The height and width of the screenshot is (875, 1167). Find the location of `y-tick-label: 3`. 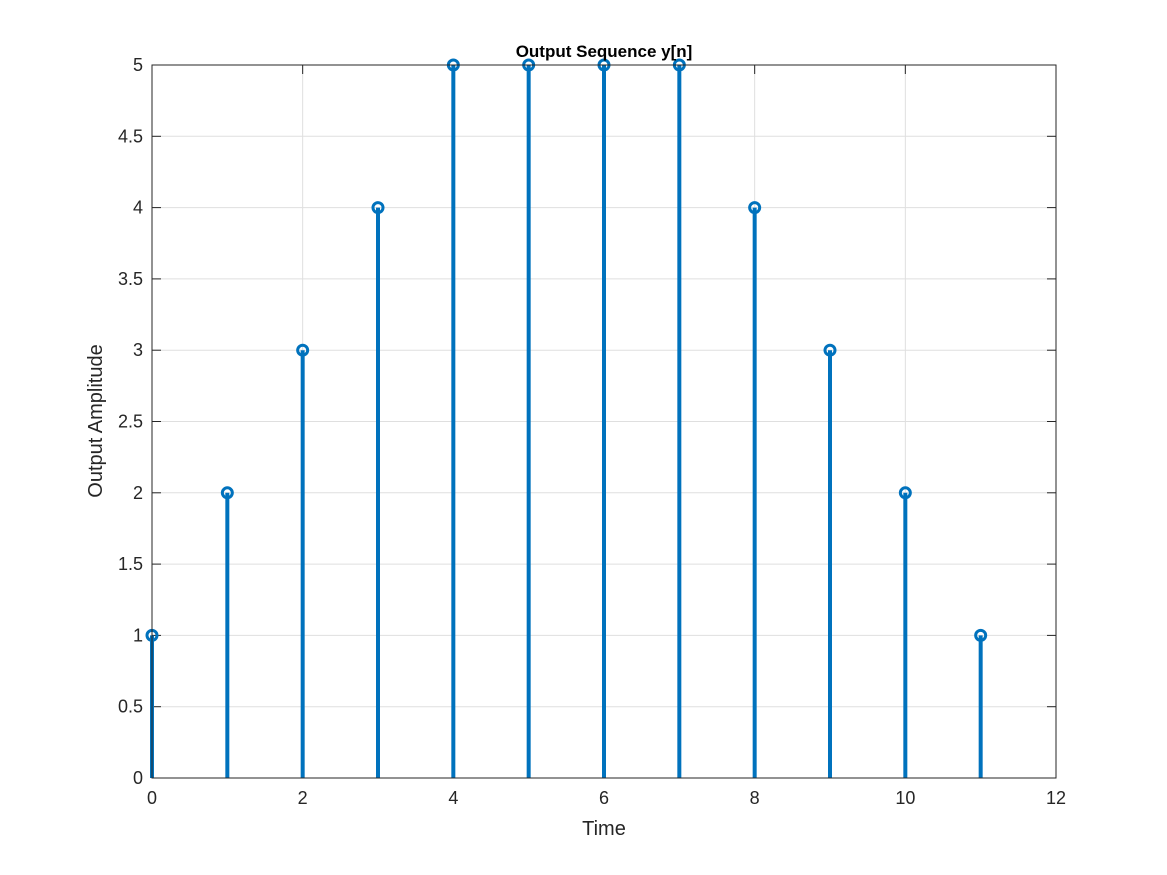

y-tick-label: 3 is located at coordinates (138, 350).